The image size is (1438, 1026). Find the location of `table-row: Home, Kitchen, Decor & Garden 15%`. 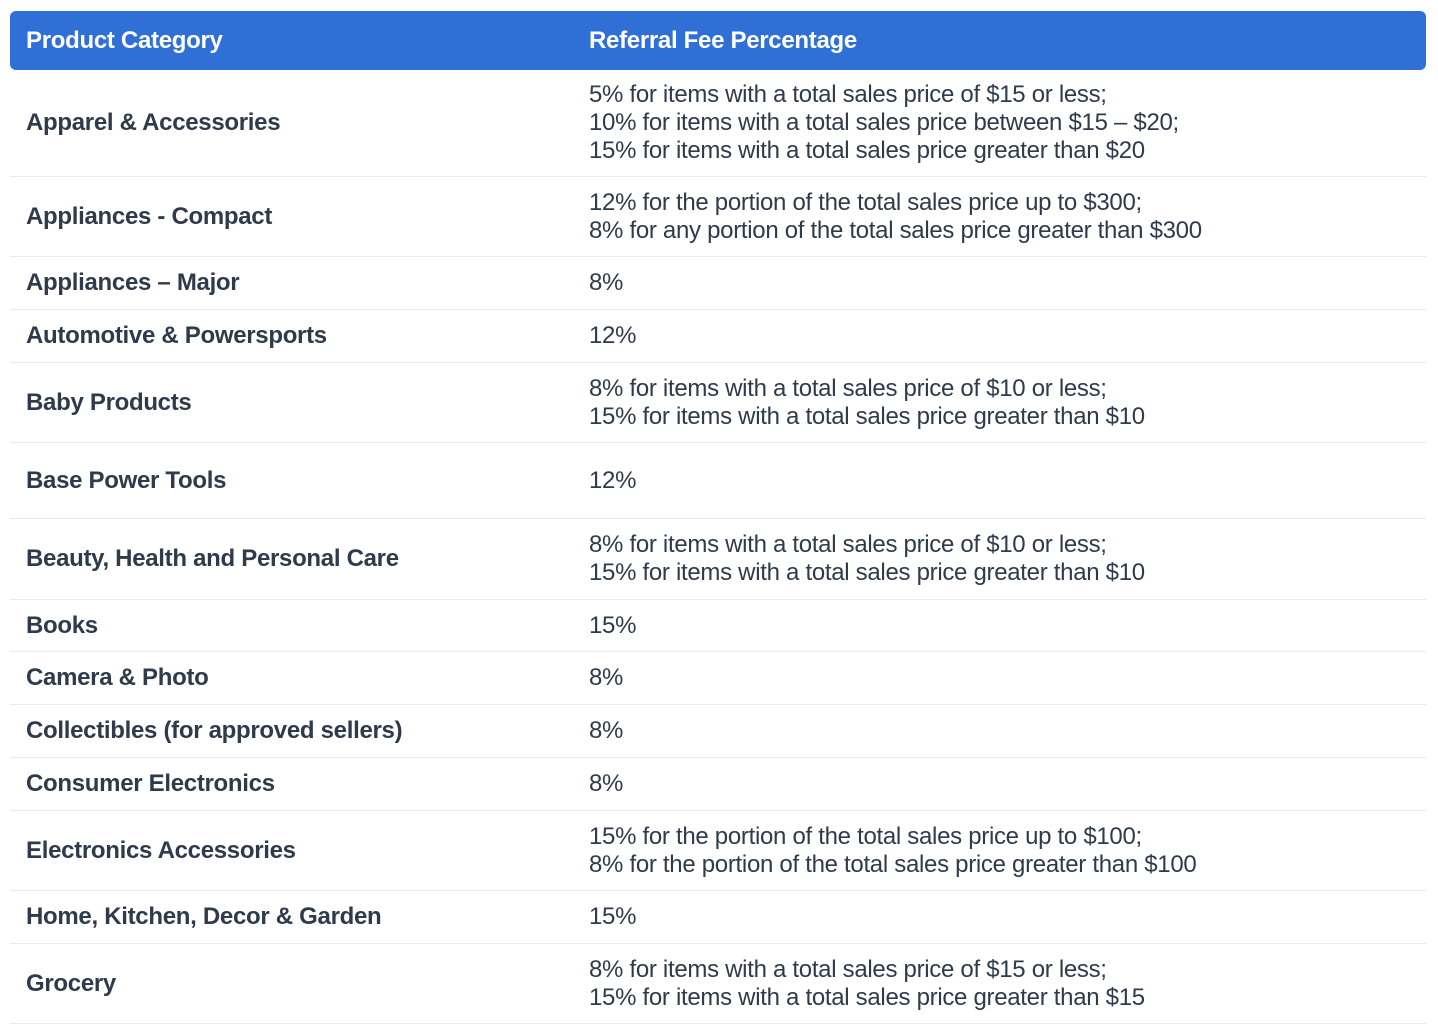

table-row: Home, Kitchen, Decor & Garden 15% is located at coordinates (718, 917).